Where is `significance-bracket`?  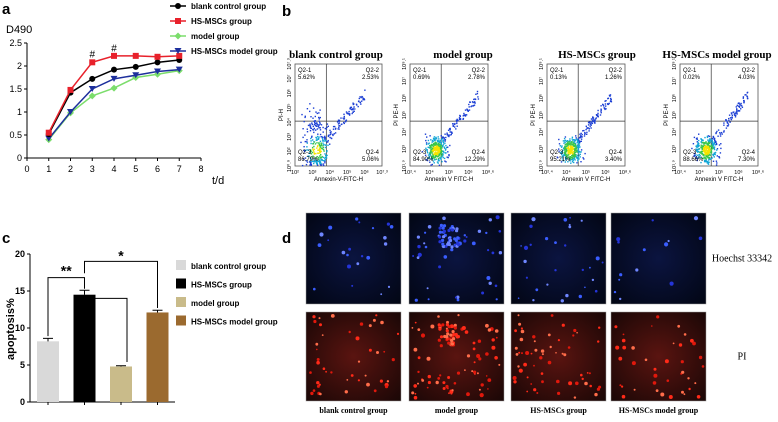
significance-bracket is located at coordinates (66, 307).